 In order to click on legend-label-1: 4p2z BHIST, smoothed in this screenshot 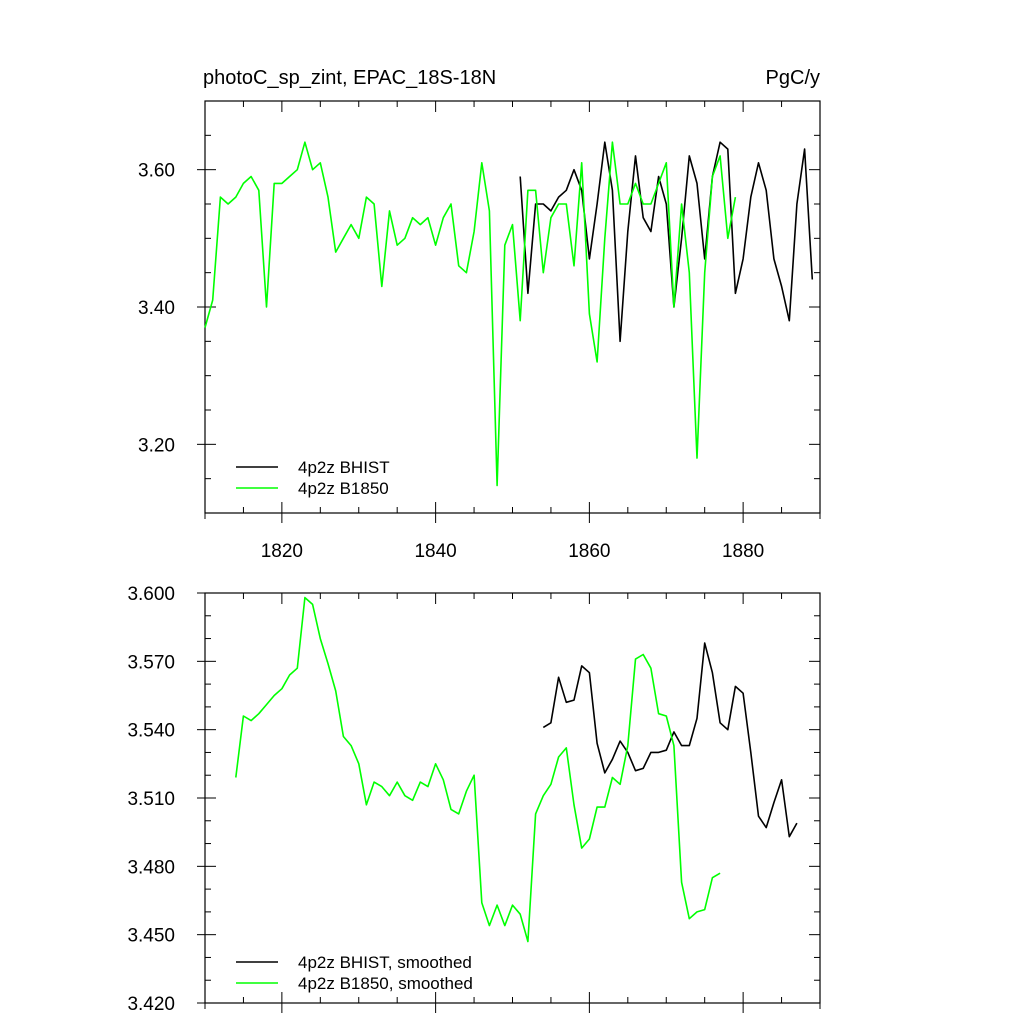, I will do `click(385, 962)`.